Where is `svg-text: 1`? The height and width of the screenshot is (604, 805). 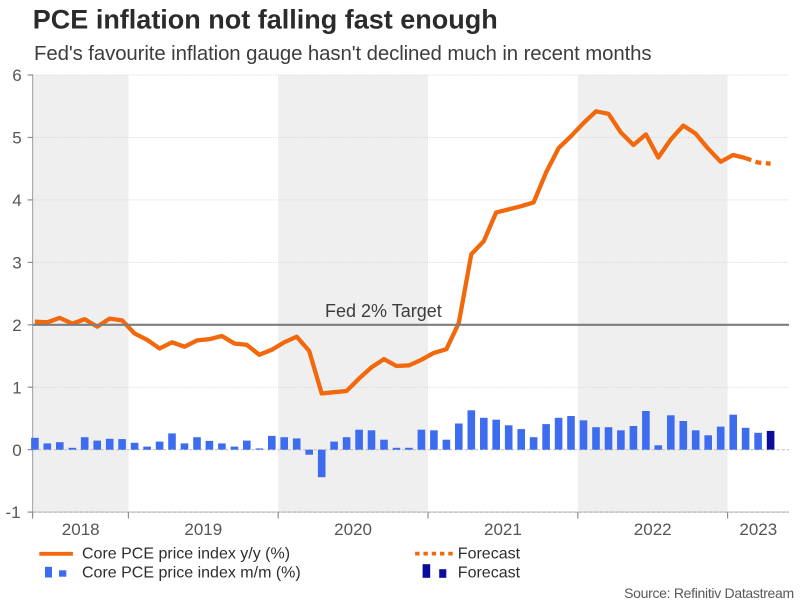
svg-text: 1 is located at coordinates (16, 387).